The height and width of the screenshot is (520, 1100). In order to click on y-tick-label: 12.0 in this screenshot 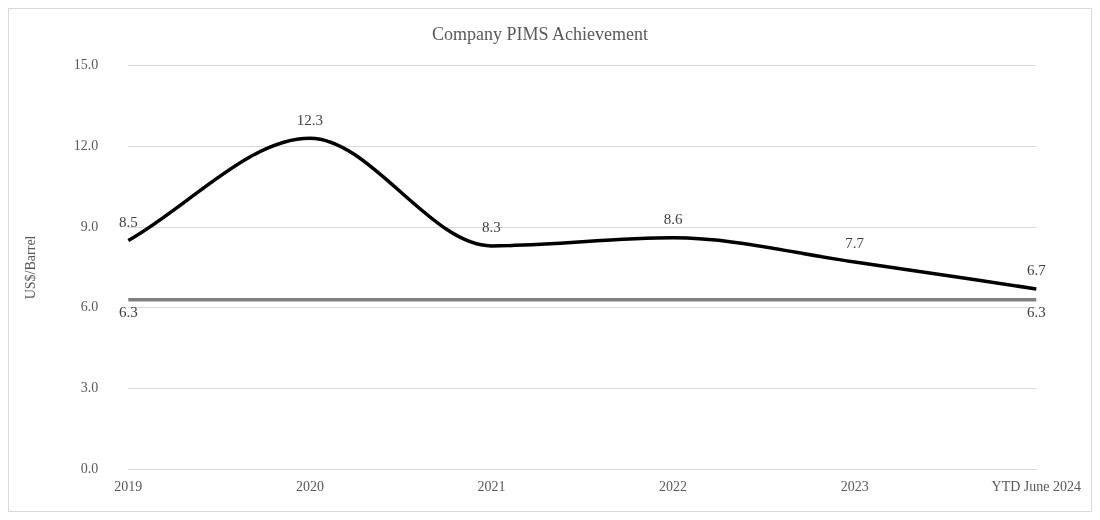, I will do `click(86, 145)`.